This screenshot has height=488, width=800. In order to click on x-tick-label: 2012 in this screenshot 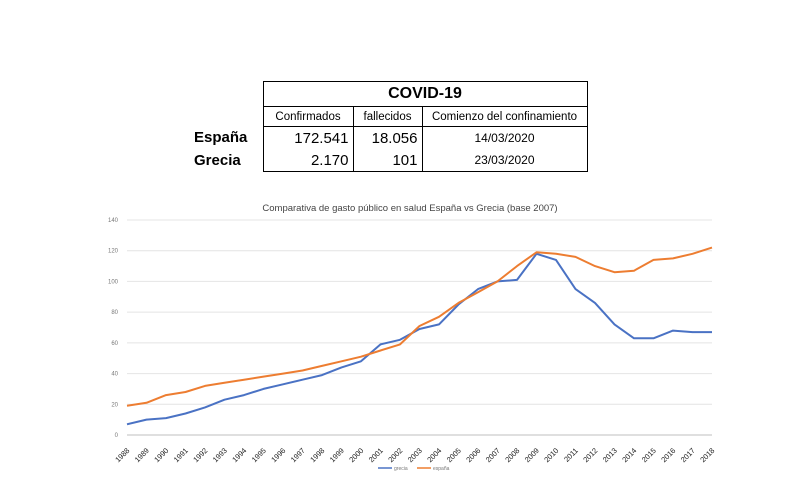, I will do `click(590, 455)`.